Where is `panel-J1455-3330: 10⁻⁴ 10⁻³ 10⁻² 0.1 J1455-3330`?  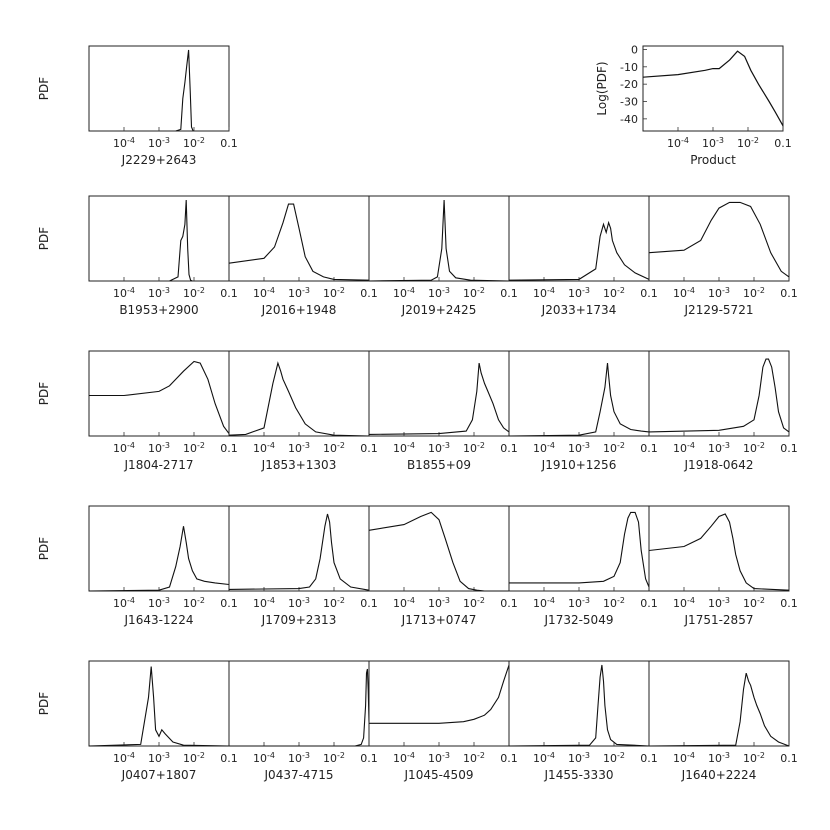 panel-J1455-3330: 10⁻⁴ 10⁻³ 10⁻² 0.1 J1455-3330 is located at coordinates (583, 721).